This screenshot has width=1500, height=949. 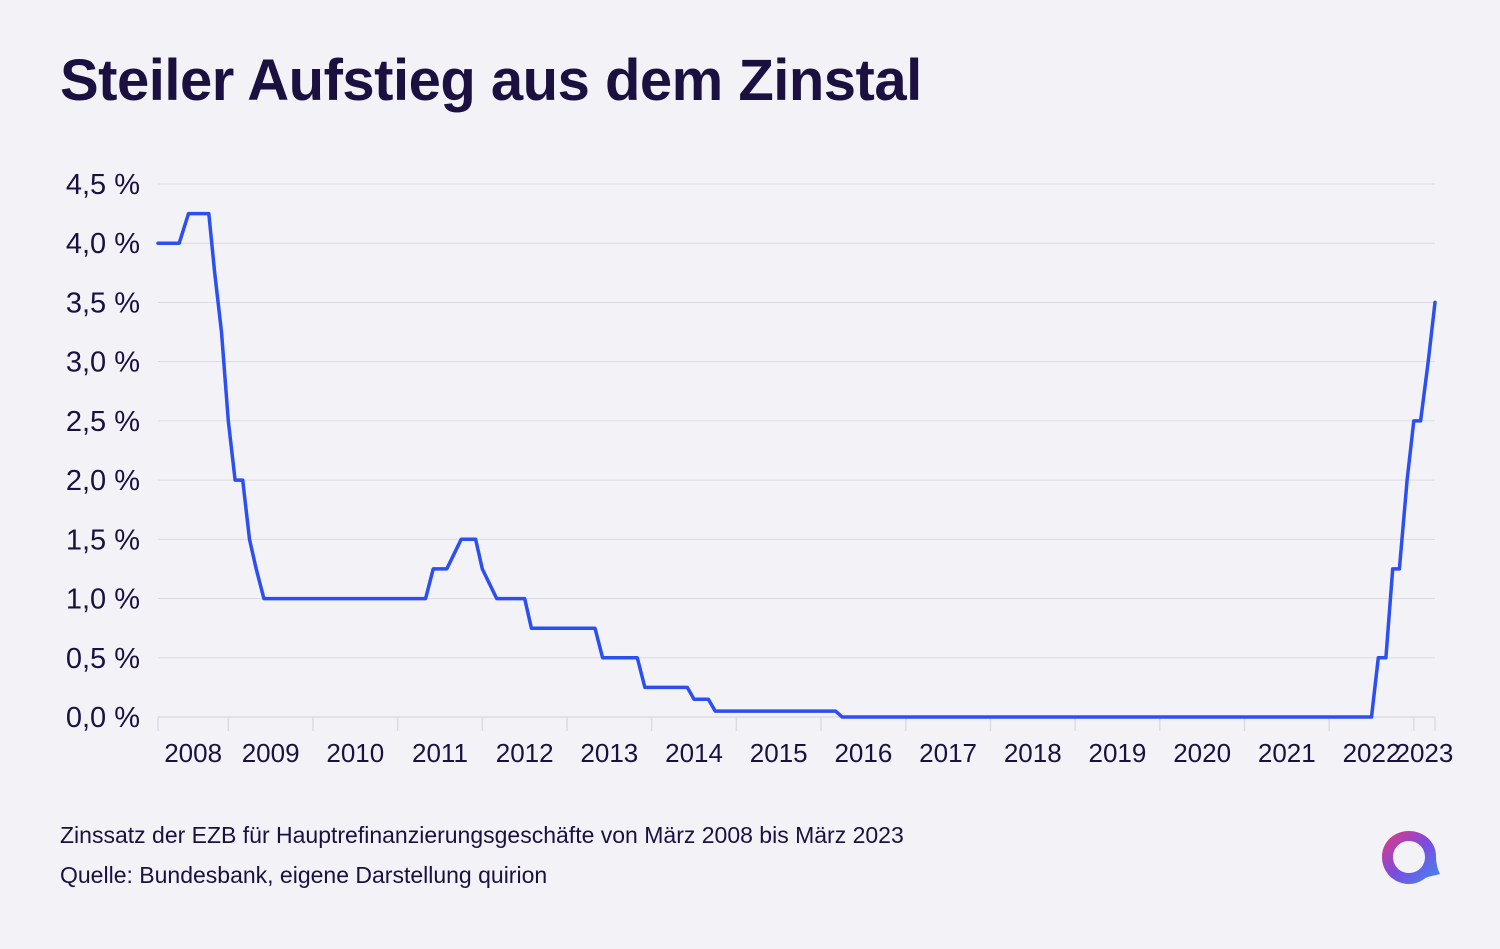 I want to click on y-tick-label: 4,5 %, so click(x=103, y=185).